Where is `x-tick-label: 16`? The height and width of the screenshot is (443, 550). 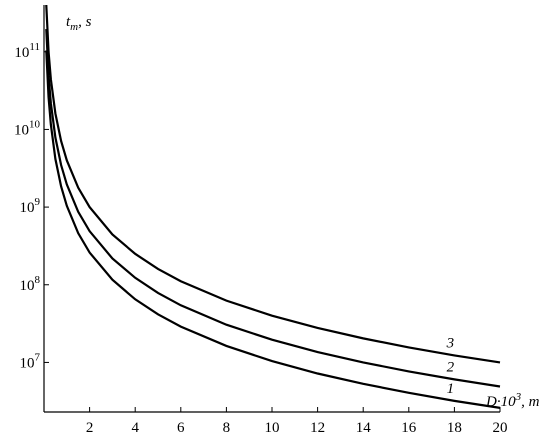
x-tick-label: 16 is located at coordinates (409, 428).